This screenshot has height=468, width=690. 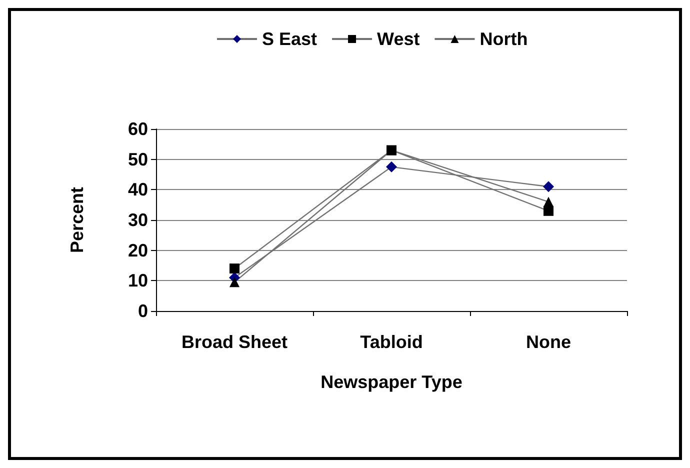 I want to click on legend-label: North, so click(x=504, y=39).